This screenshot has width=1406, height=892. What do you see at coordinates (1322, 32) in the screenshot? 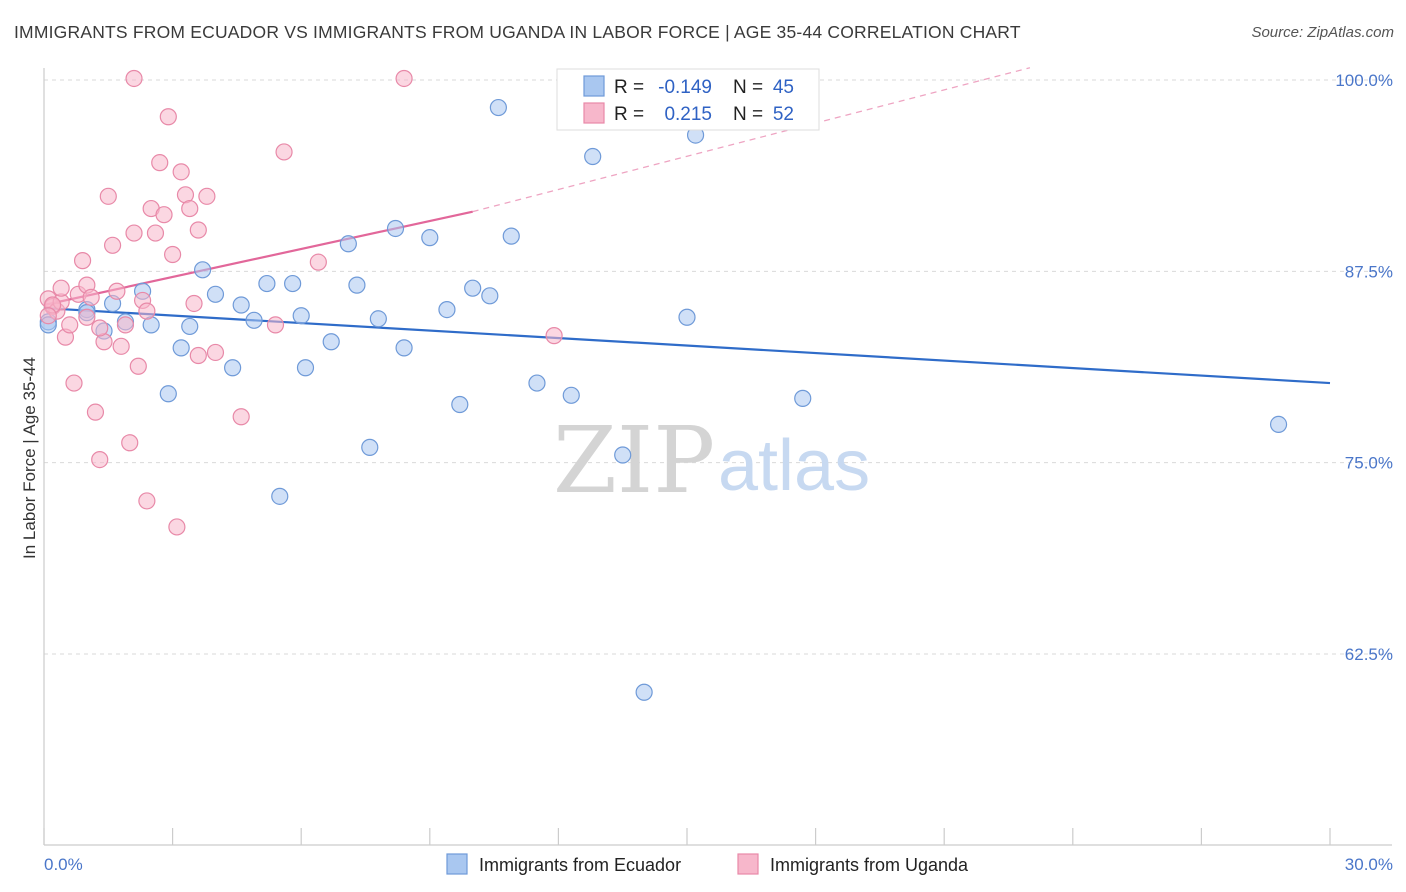
I see `source-label: Source: ZipAtlas.com` at bounding box center [1322, 32].